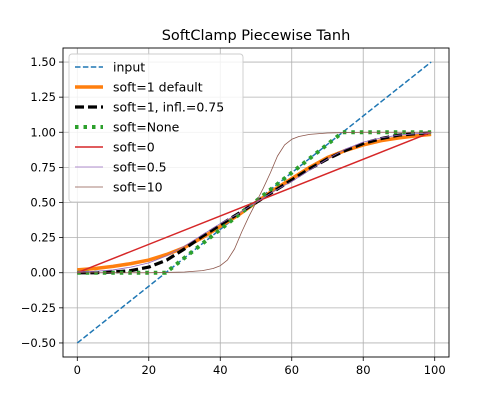  What do you see at coordinates (43, 62) in the screenshot?
I see `y-tick-label: 1.50` at bounding box center [43, 62].